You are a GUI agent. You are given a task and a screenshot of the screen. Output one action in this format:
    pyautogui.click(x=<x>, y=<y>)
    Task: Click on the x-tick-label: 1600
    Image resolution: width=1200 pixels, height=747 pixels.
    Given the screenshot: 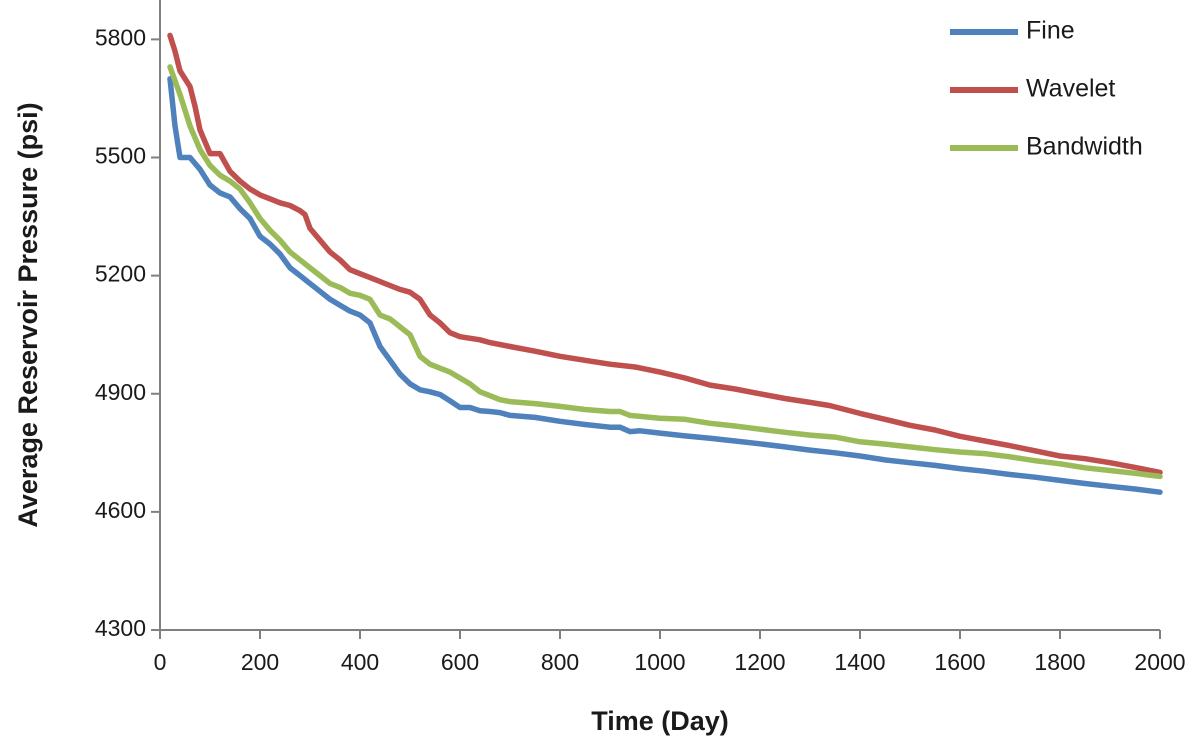 What is the action you would take?
    pyautogui.click(x=959, y=662)
    